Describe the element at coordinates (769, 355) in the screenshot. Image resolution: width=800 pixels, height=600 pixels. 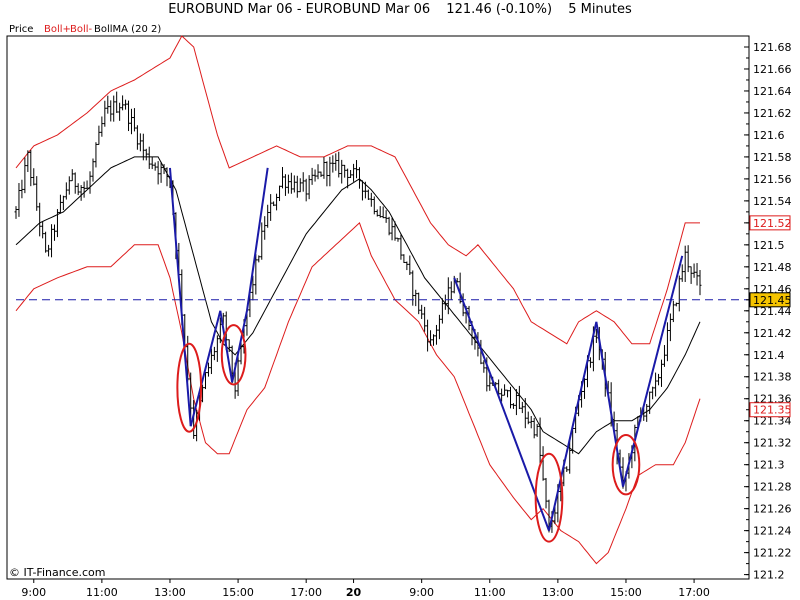
I see `y-tick-label: 121.4` at that location.